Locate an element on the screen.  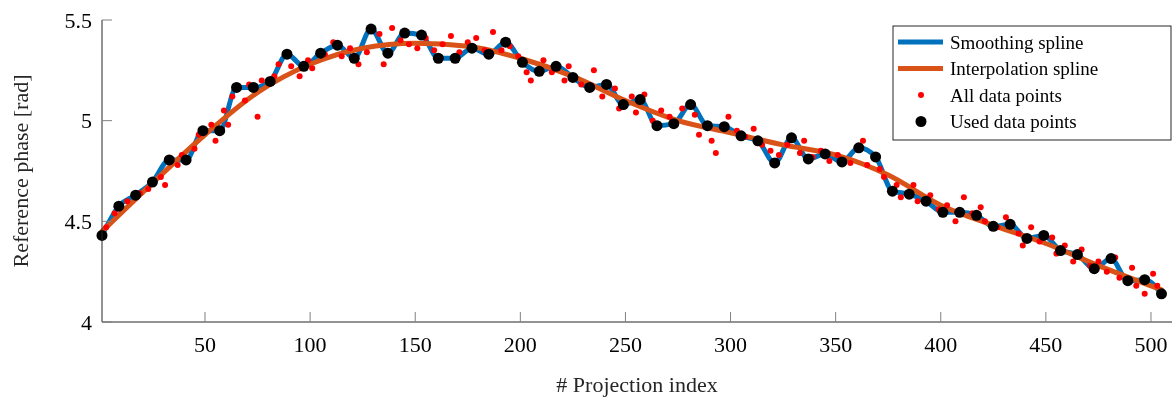
y-tick-label: 4.5 is located at coordinates (78, 222).